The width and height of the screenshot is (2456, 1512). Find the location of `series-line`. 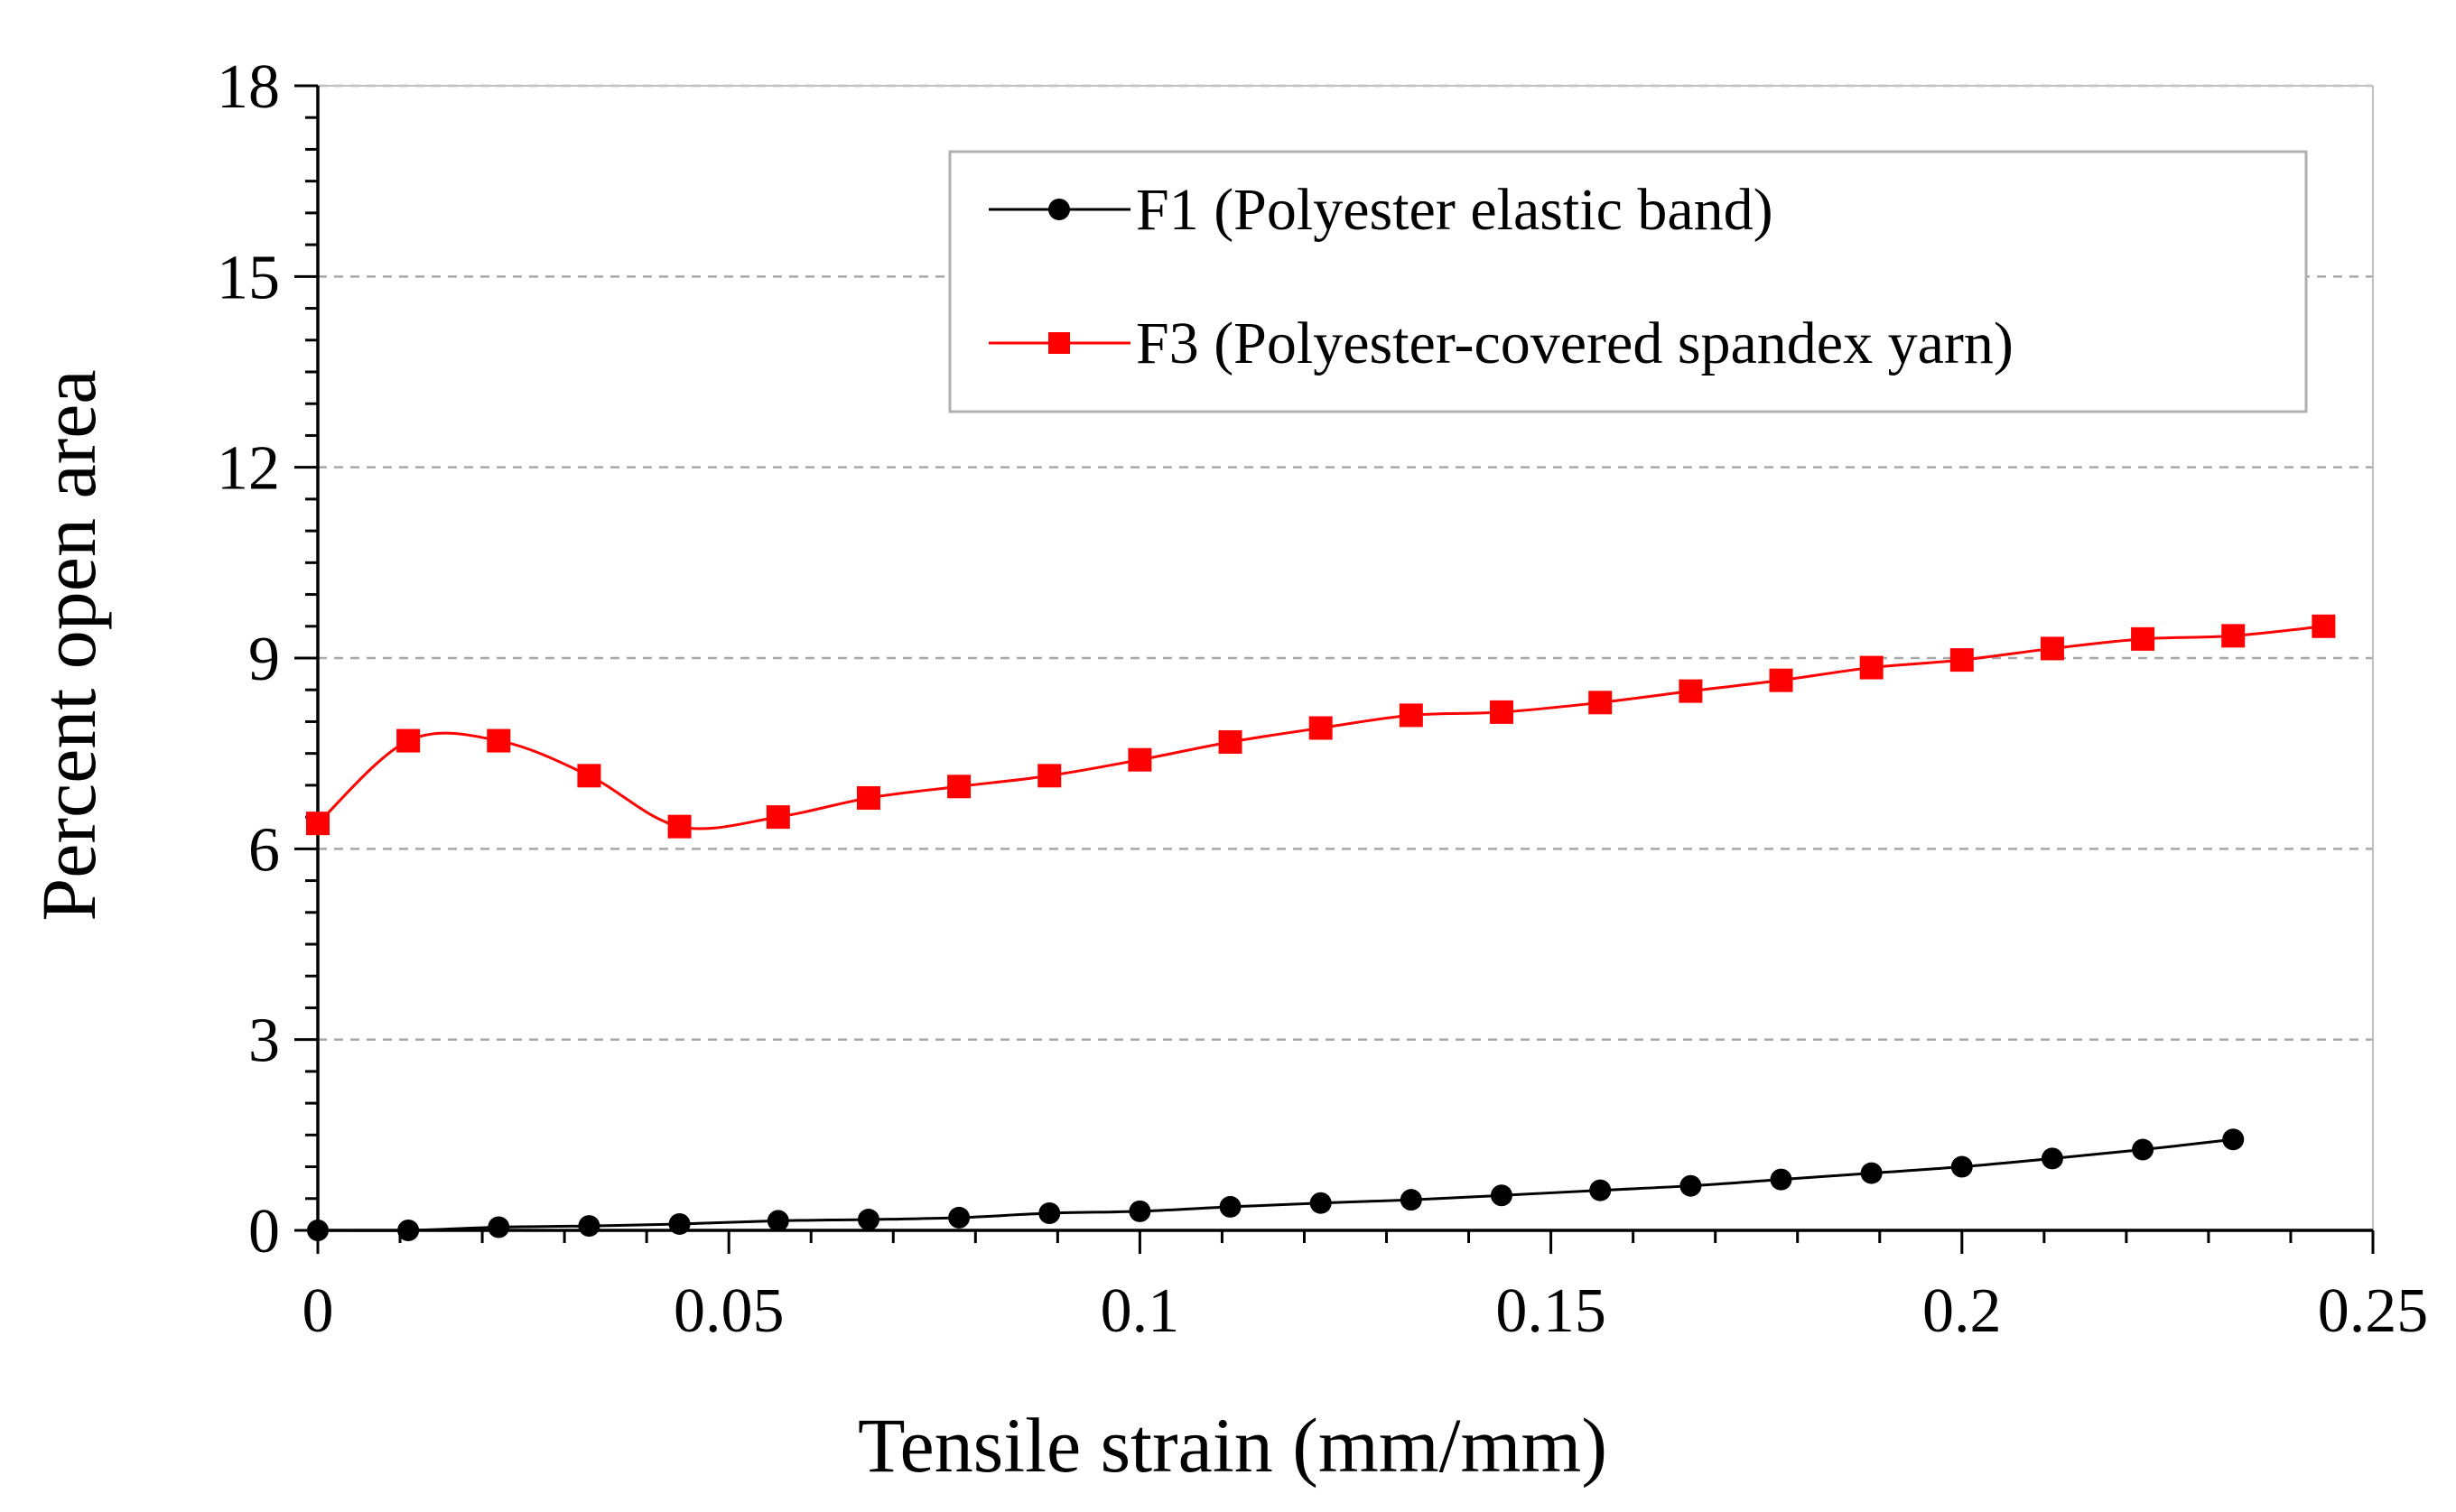

series-line is located at coordinates (1275, 1184).